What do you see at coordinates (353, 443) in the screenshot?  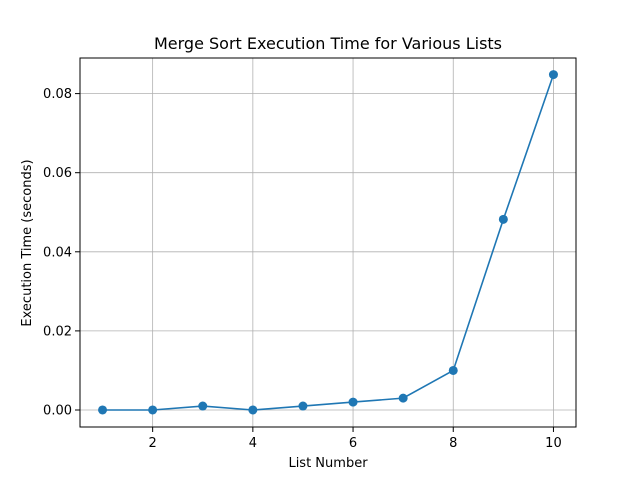 I see `x-tick-label: 6` at bounding box center [353, 443].